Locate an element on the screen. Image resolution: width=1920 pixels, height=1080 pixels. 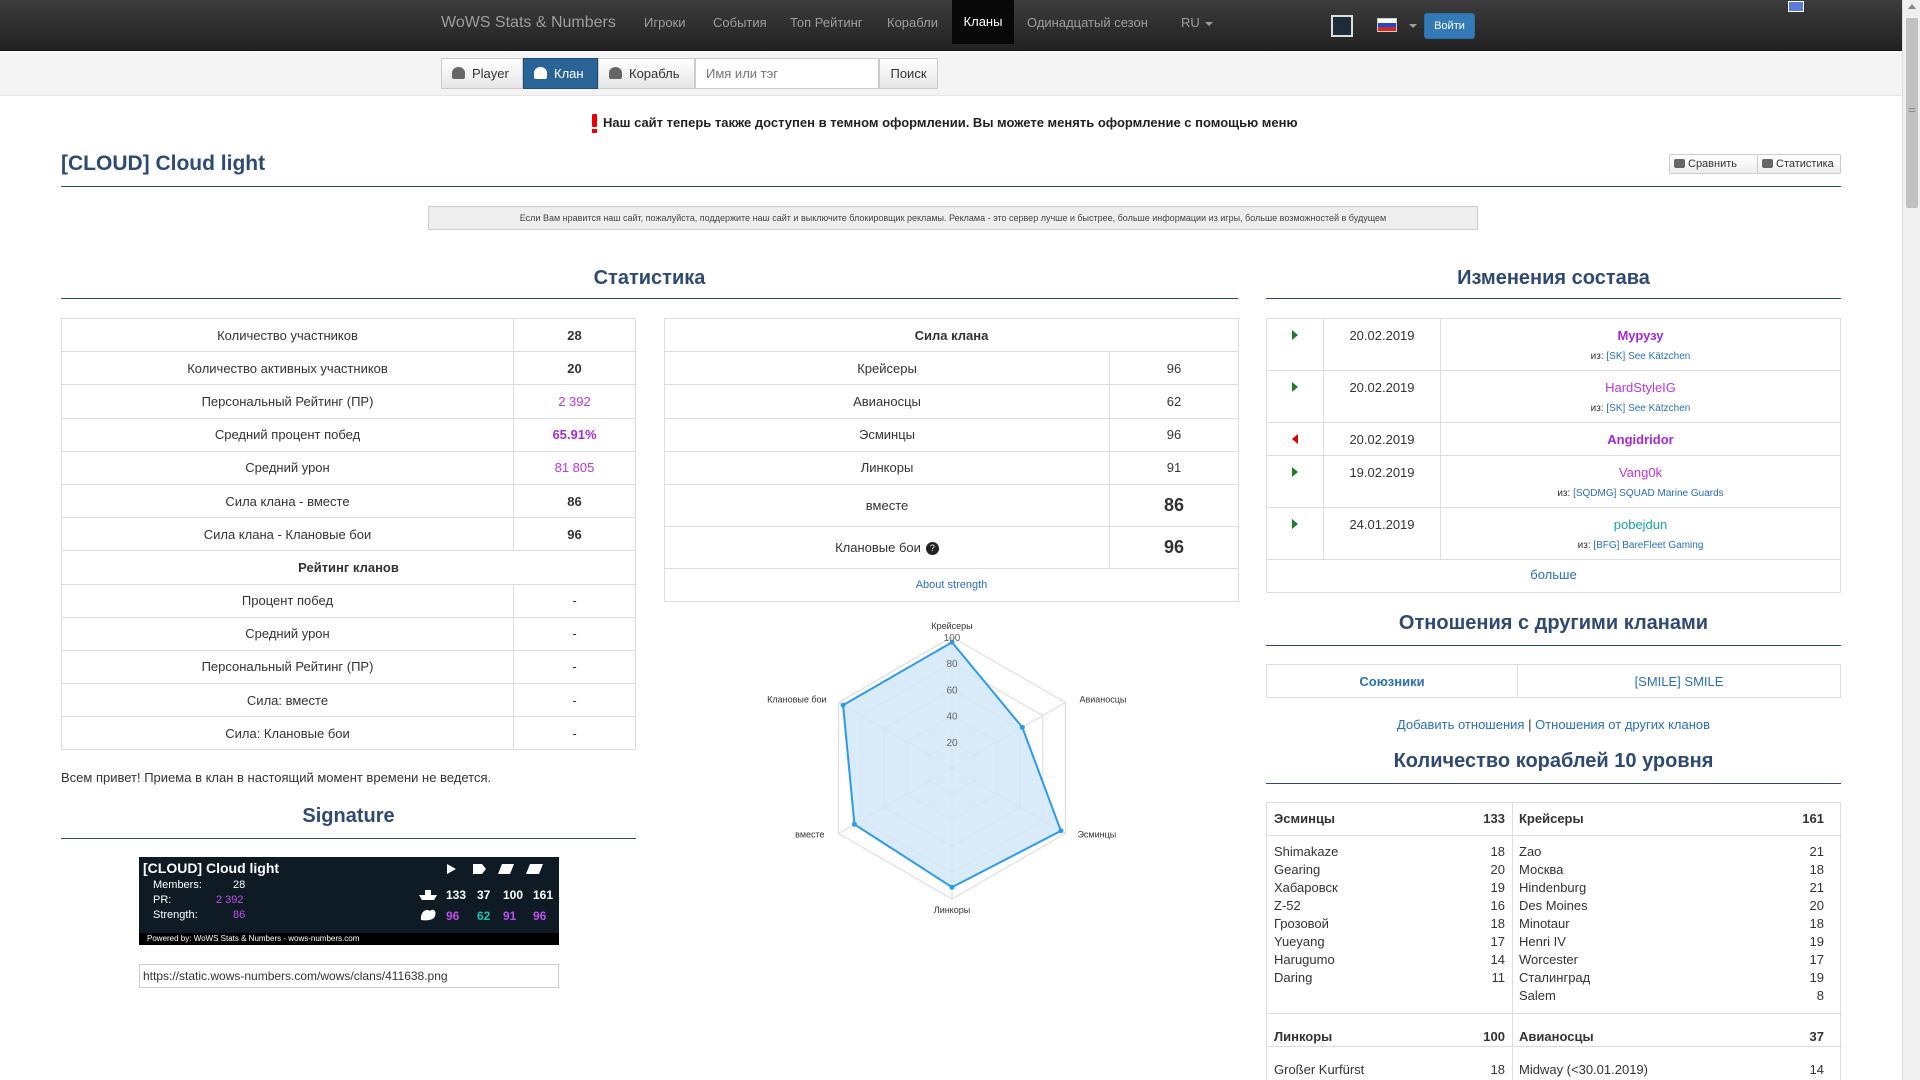
tier10-ship-name: Gearing is located at coordinates (1297, 869).